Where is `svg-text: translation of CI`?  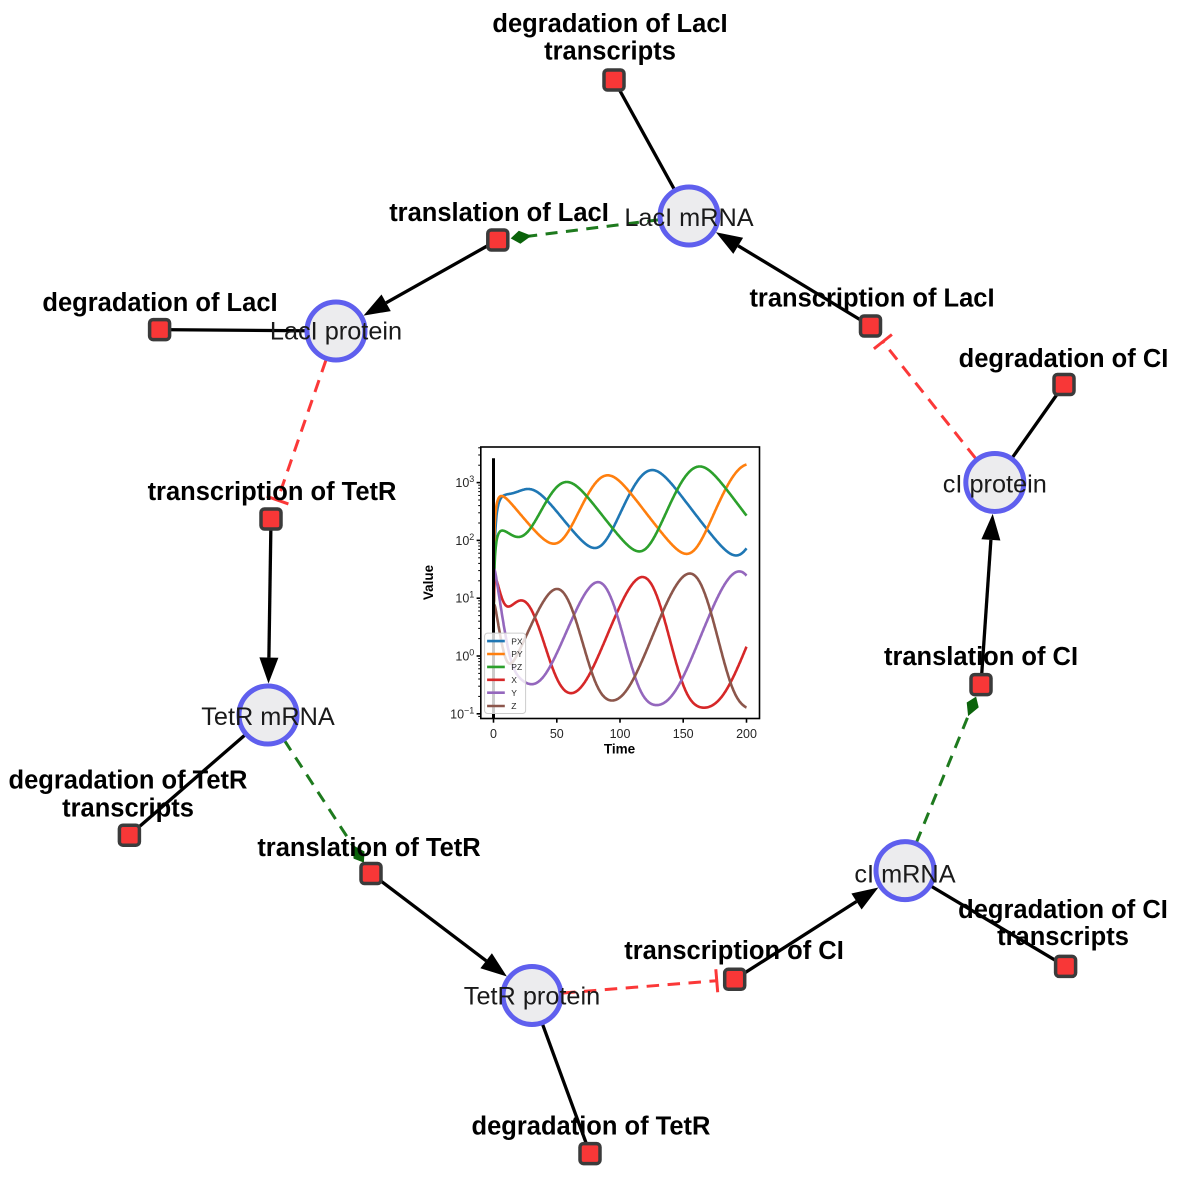
svg-text: translation of CI is located at coordinates (981, 657).